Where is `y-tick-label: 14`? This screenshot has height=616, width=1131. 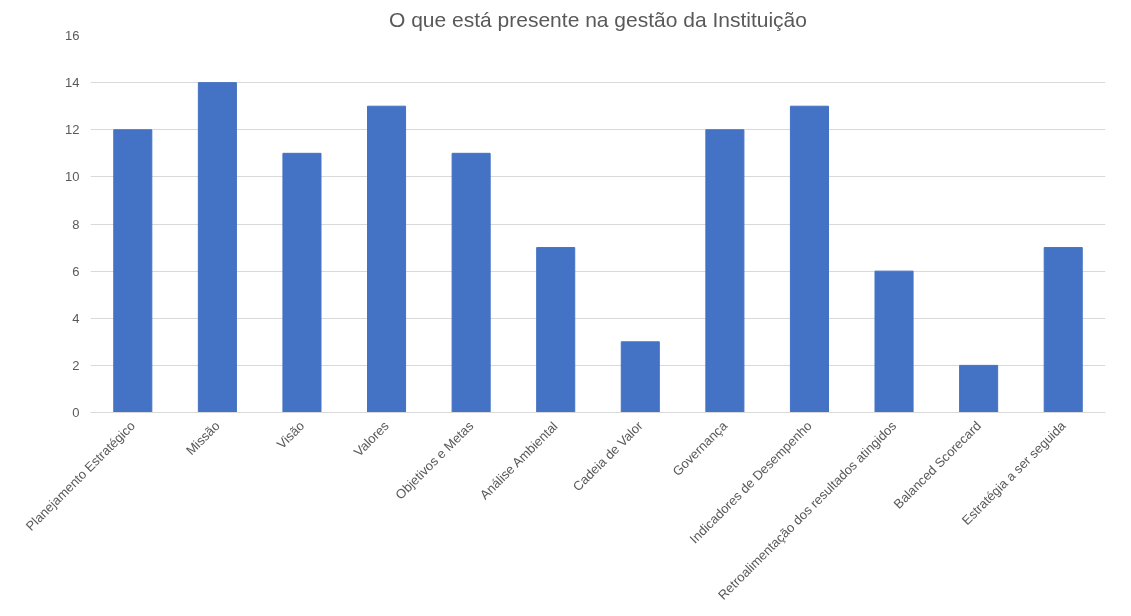
y-tick-label: 14 is located at coordinates (72, 83).